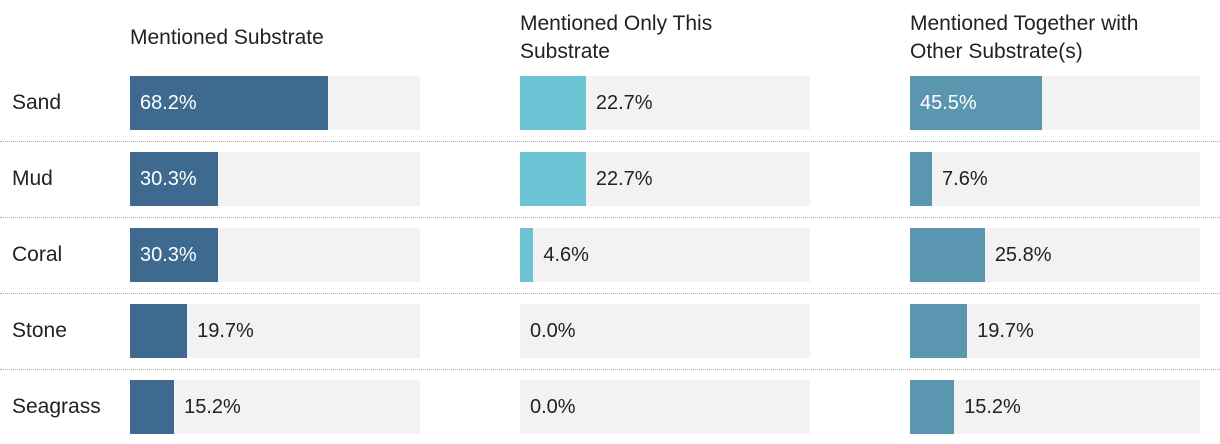 The height and width of the screenshot is (444, 1220). I want to click on column-header: Mentioned Substrate, so click(227, 37).